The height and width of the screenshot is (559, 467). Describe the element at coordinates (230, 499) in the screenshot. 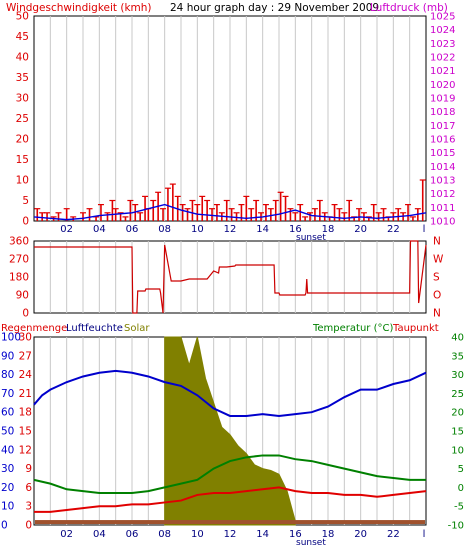

I see `dewpoint-line` at that location.